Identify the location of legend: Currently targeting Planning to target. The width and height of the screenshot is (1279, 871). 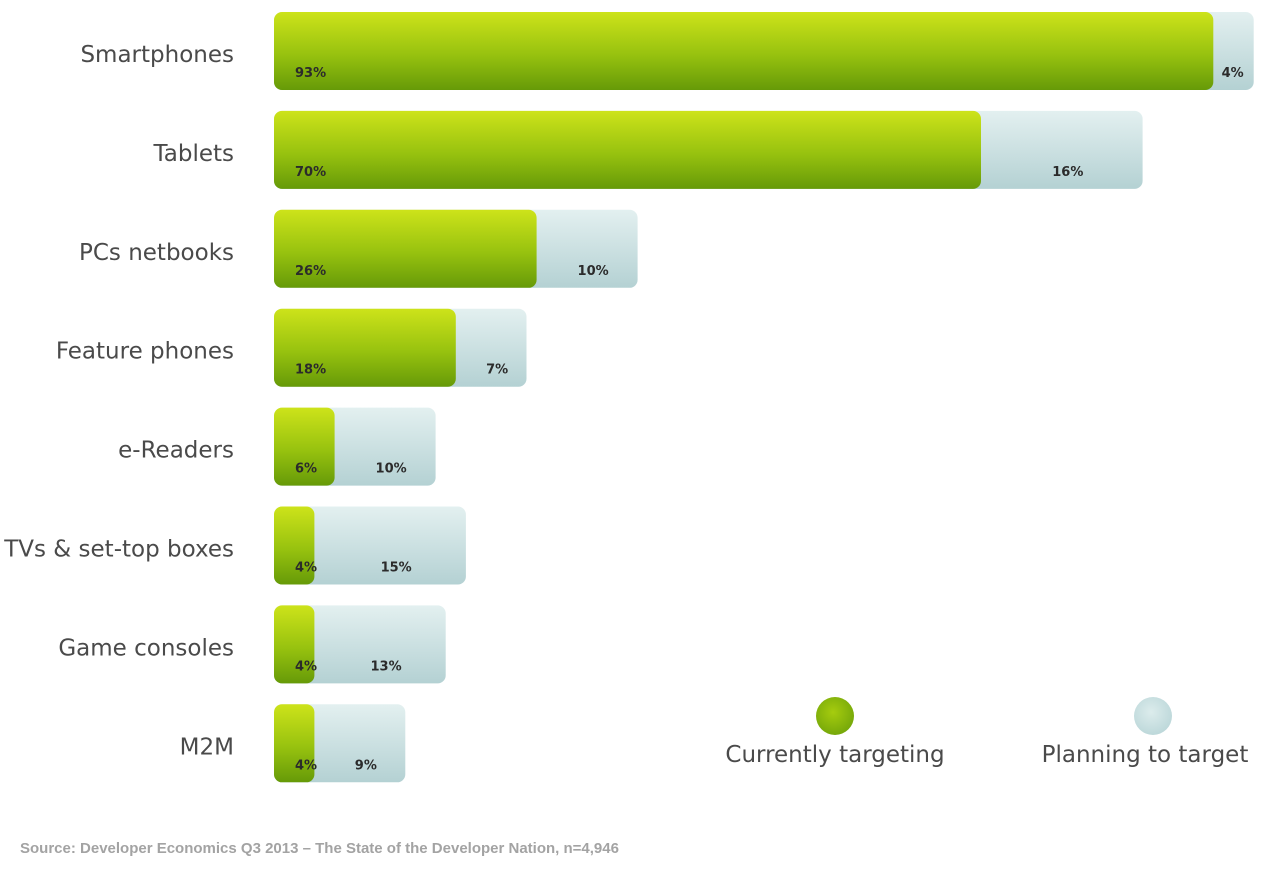
(986, 732).